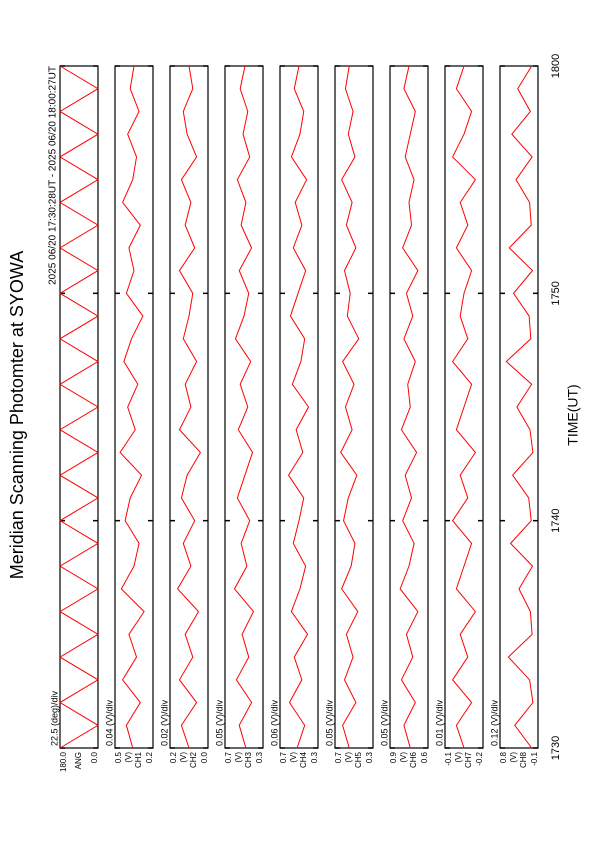 The width and height of the screenshot is (595, 842). I want to click on panel-name: CH1, so click(138, 759).